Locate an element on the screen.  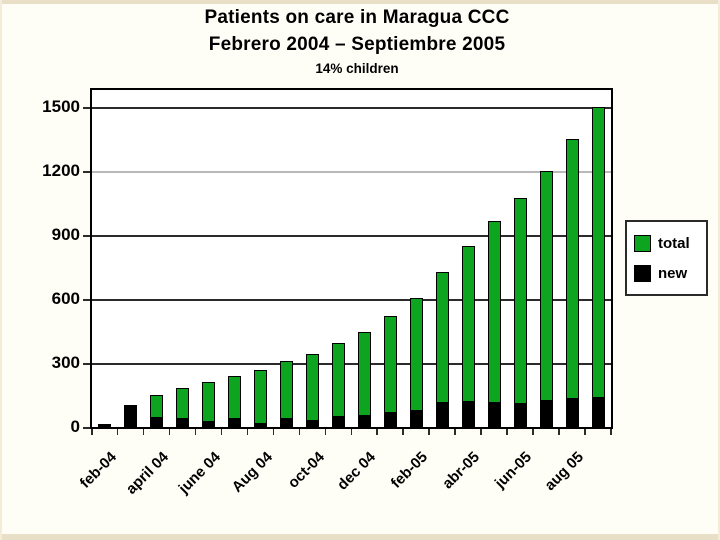
x-axis-label: feb-05 is located at coordinates (410, 470).